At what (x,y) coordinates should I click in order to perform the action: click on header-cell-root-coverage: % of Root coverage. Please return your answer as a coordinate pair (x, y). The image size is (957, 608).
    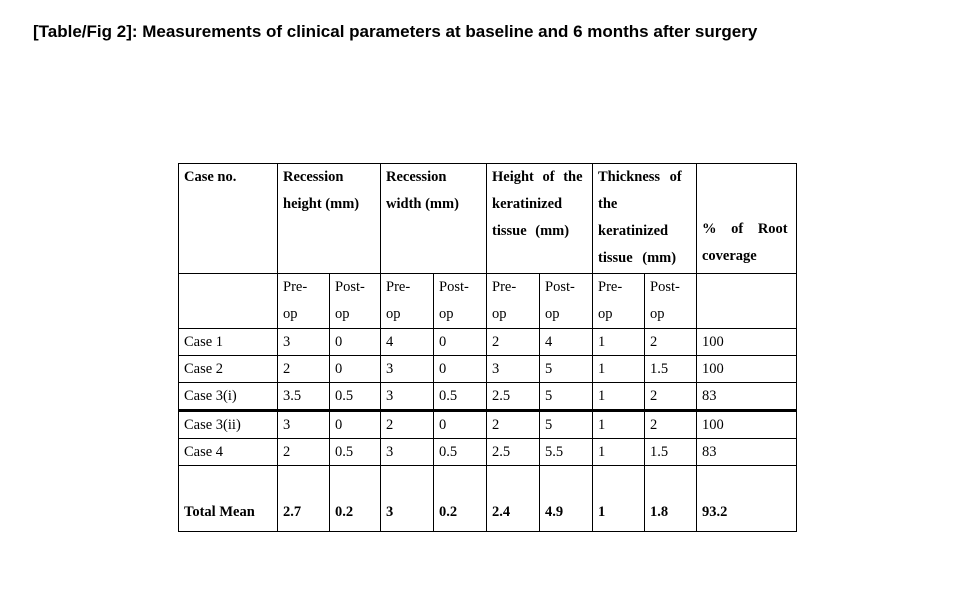
    Looking at the image, I should click on (746, 218).